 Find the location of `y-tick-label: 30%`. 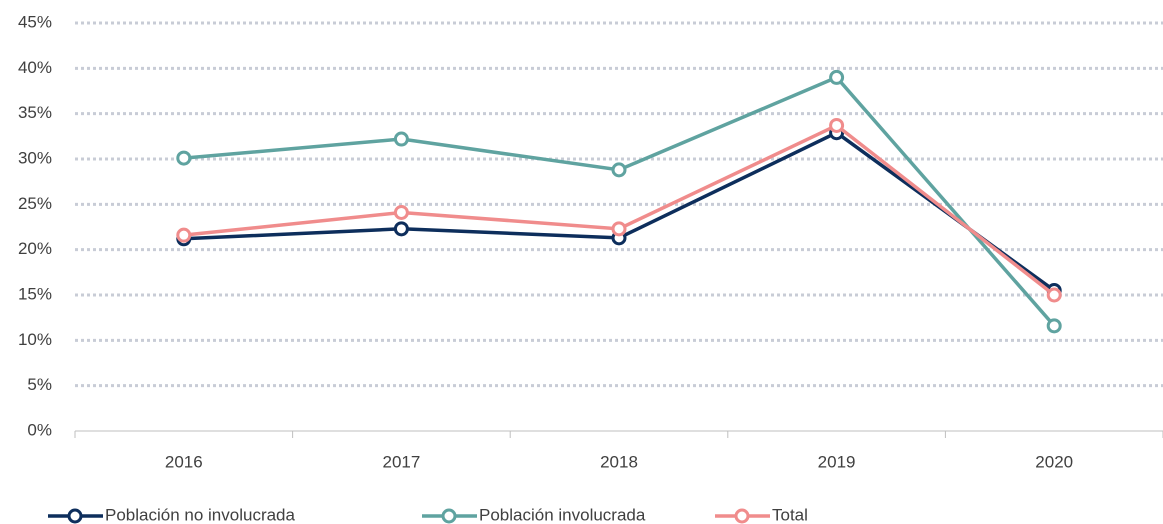

y-tick-label: 30% is located at coordinates (35, 157).